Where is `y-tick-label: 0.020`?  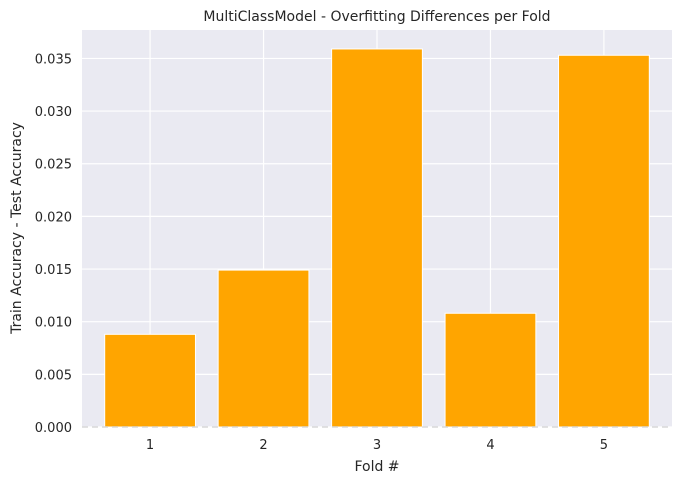 y-tick-label: 0.020 is located at coordinates (53, 217).